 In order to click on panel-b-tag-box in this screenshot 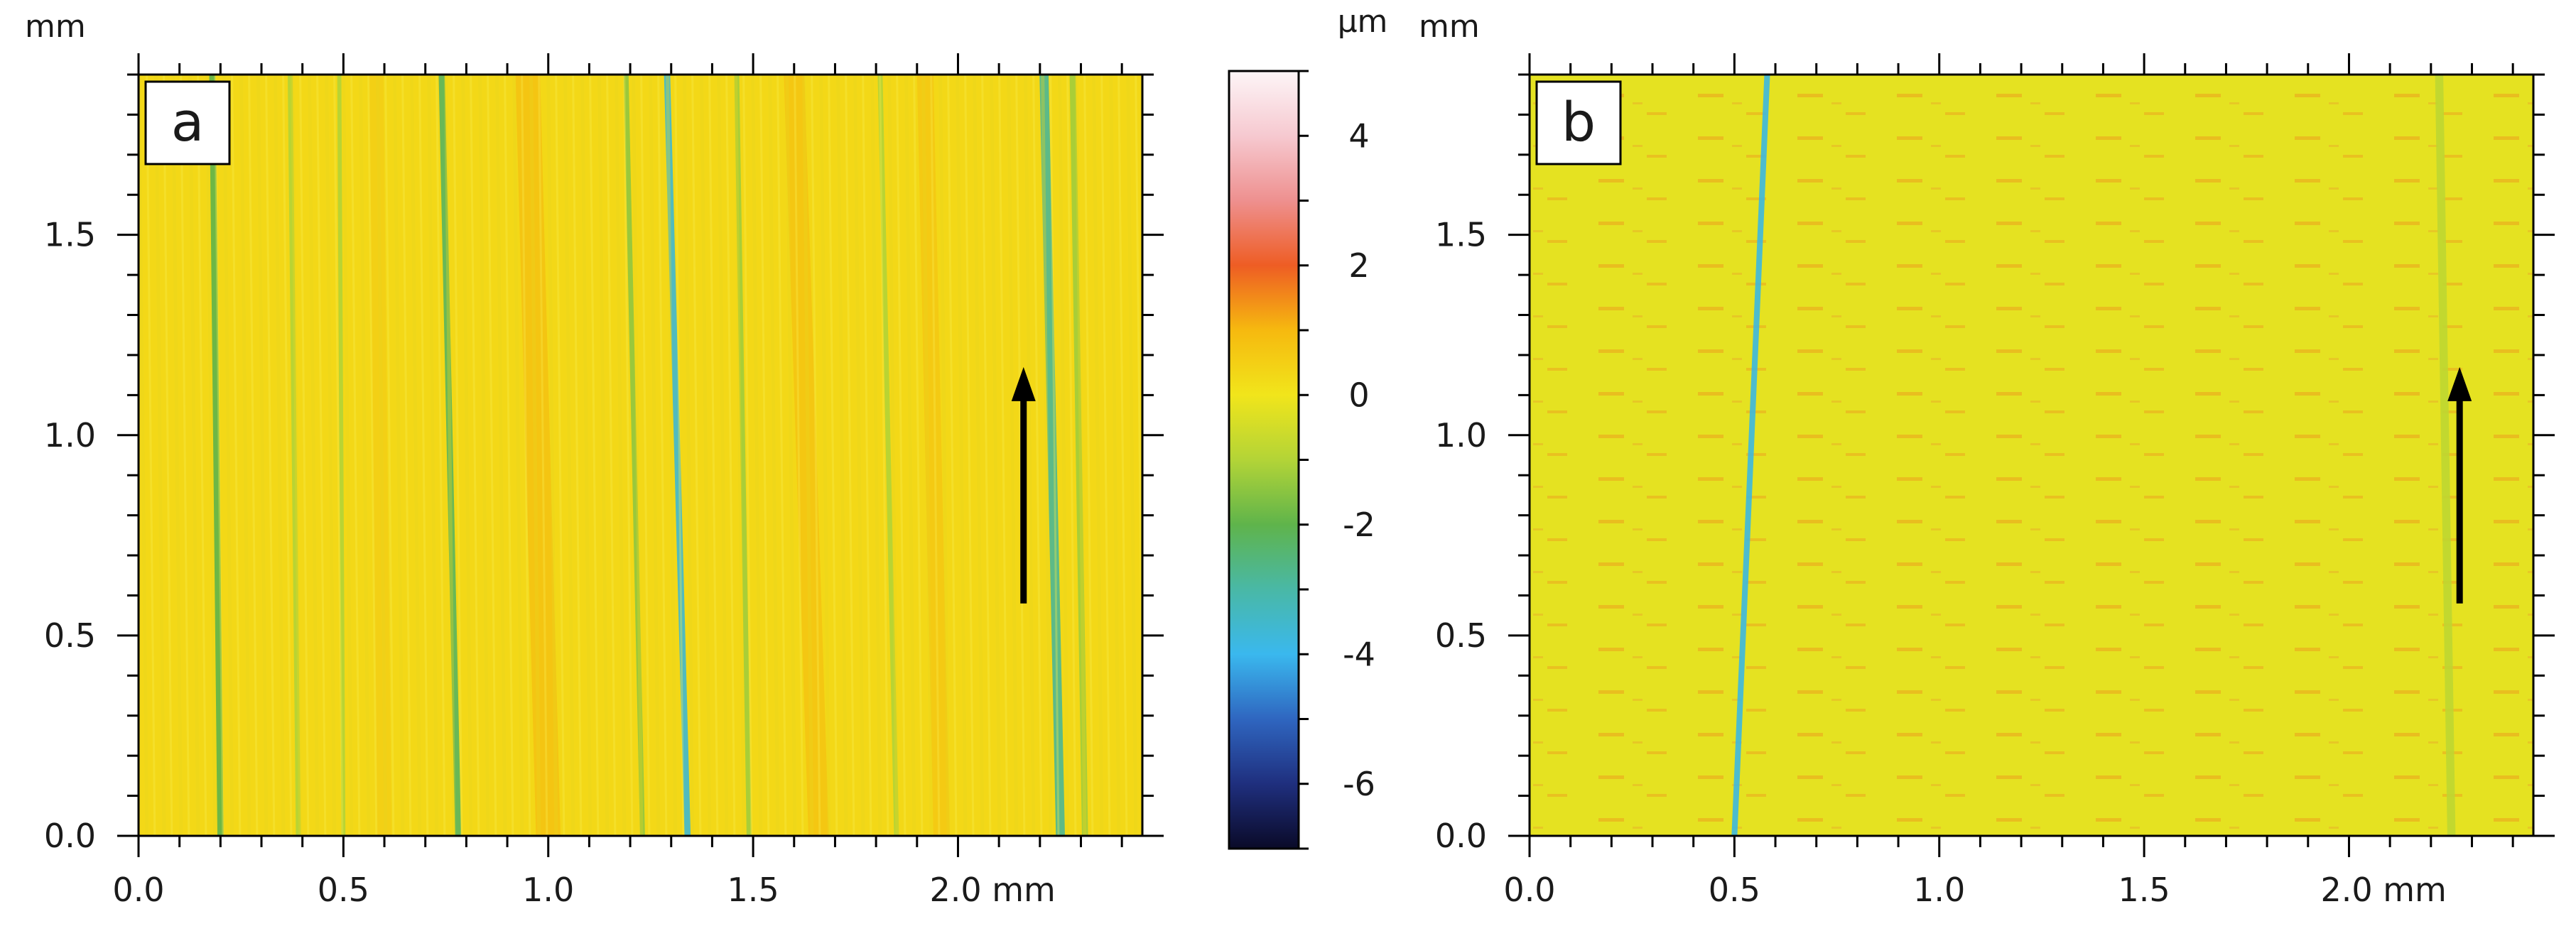, I will do `click(1578, 123)`.